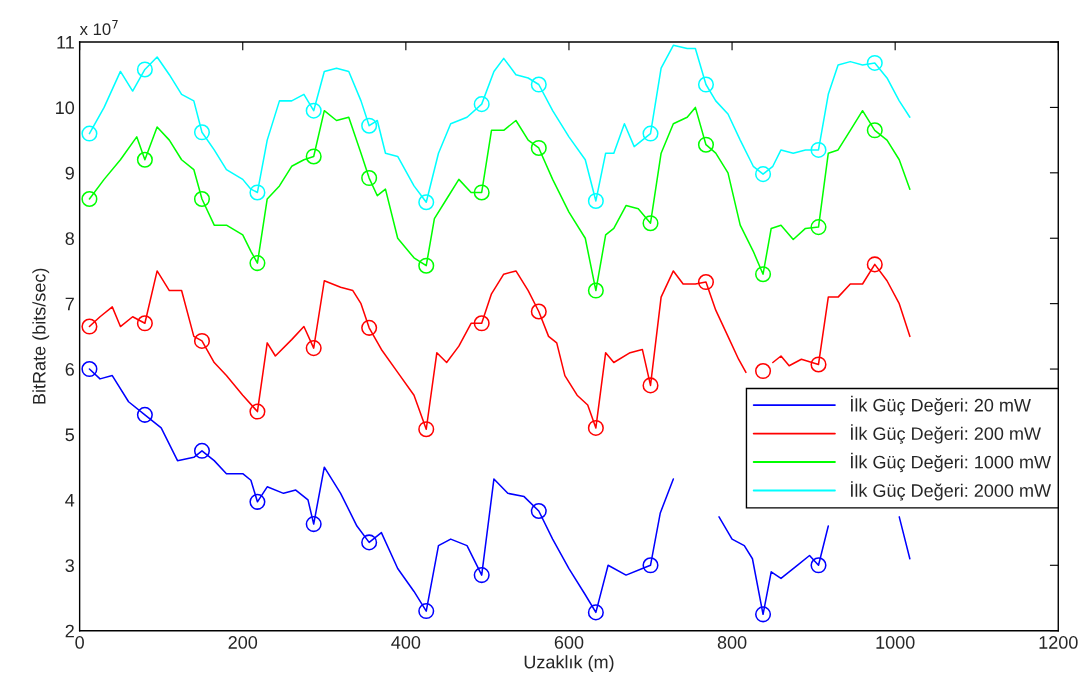  What do you see at coordinates (69, 369) in the screenshot?
I see `y-tick-label: 6` at bounding box center [69, 369].